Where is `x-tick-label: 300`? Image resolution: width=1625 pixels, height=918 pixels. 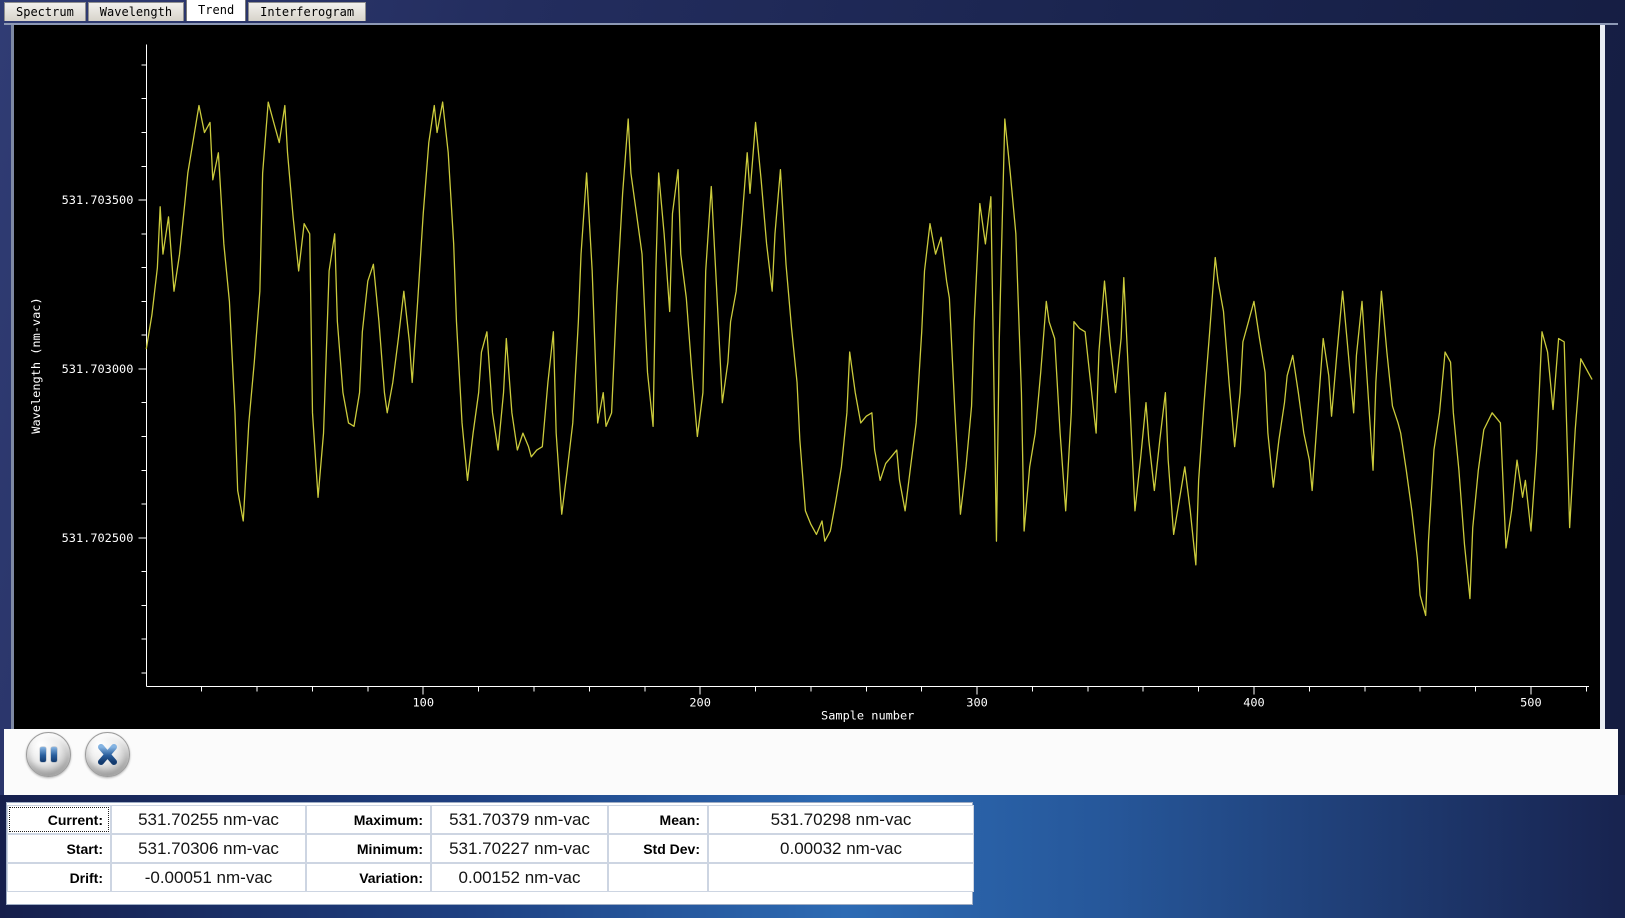 x-tick-label: 300 is located at coordinates (977, 702).